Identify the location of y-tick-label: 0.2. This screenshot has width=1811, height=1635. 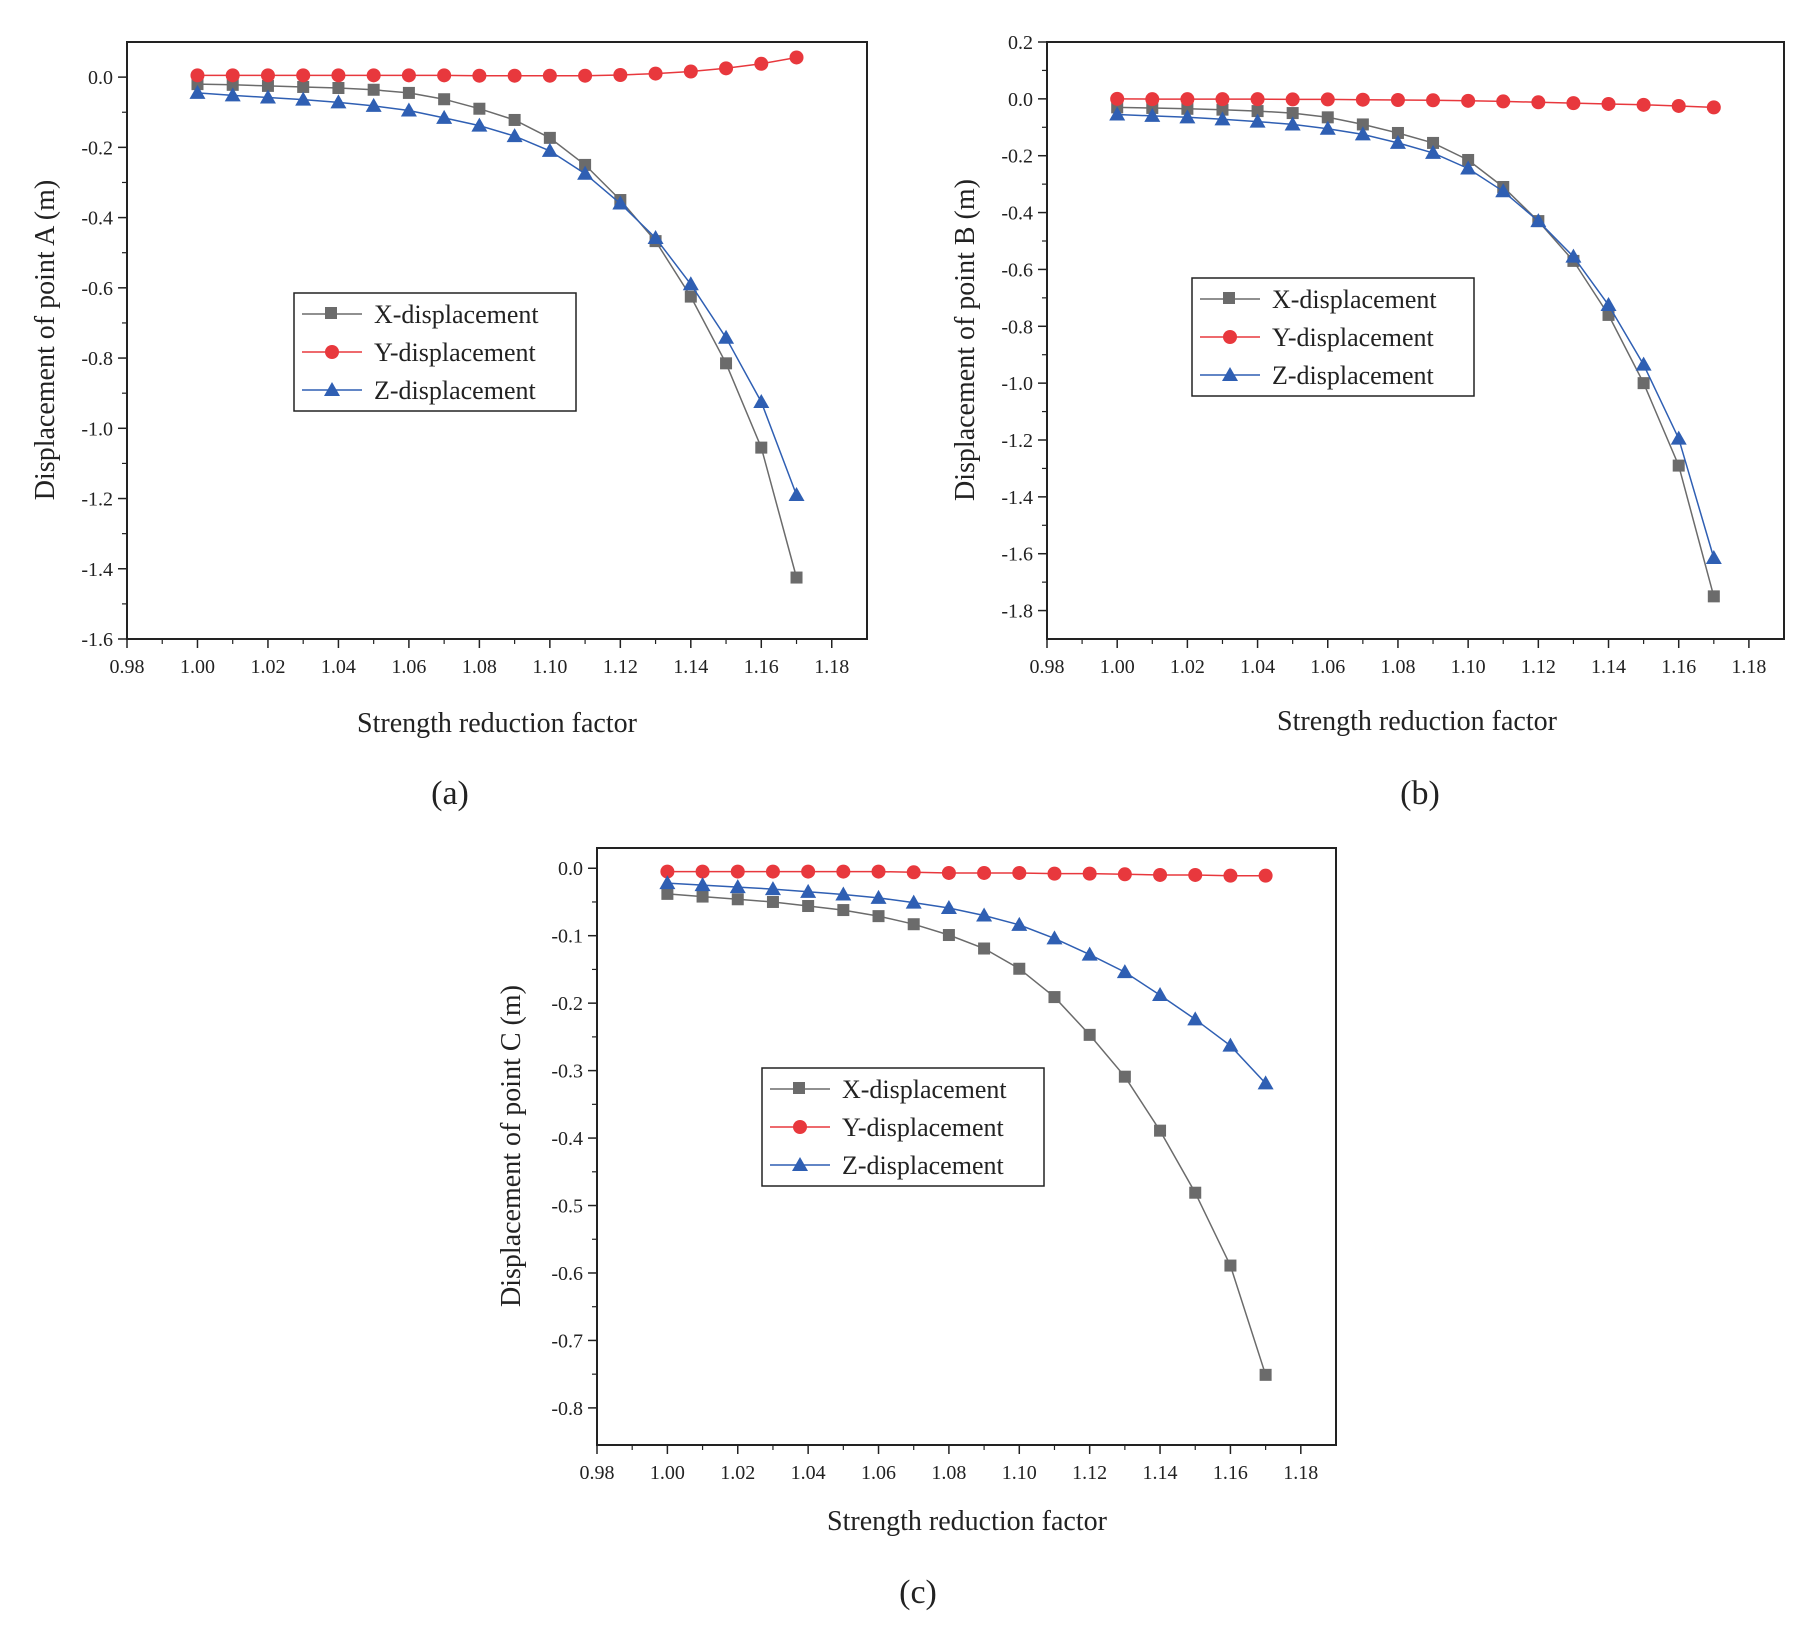
(1020, 43).